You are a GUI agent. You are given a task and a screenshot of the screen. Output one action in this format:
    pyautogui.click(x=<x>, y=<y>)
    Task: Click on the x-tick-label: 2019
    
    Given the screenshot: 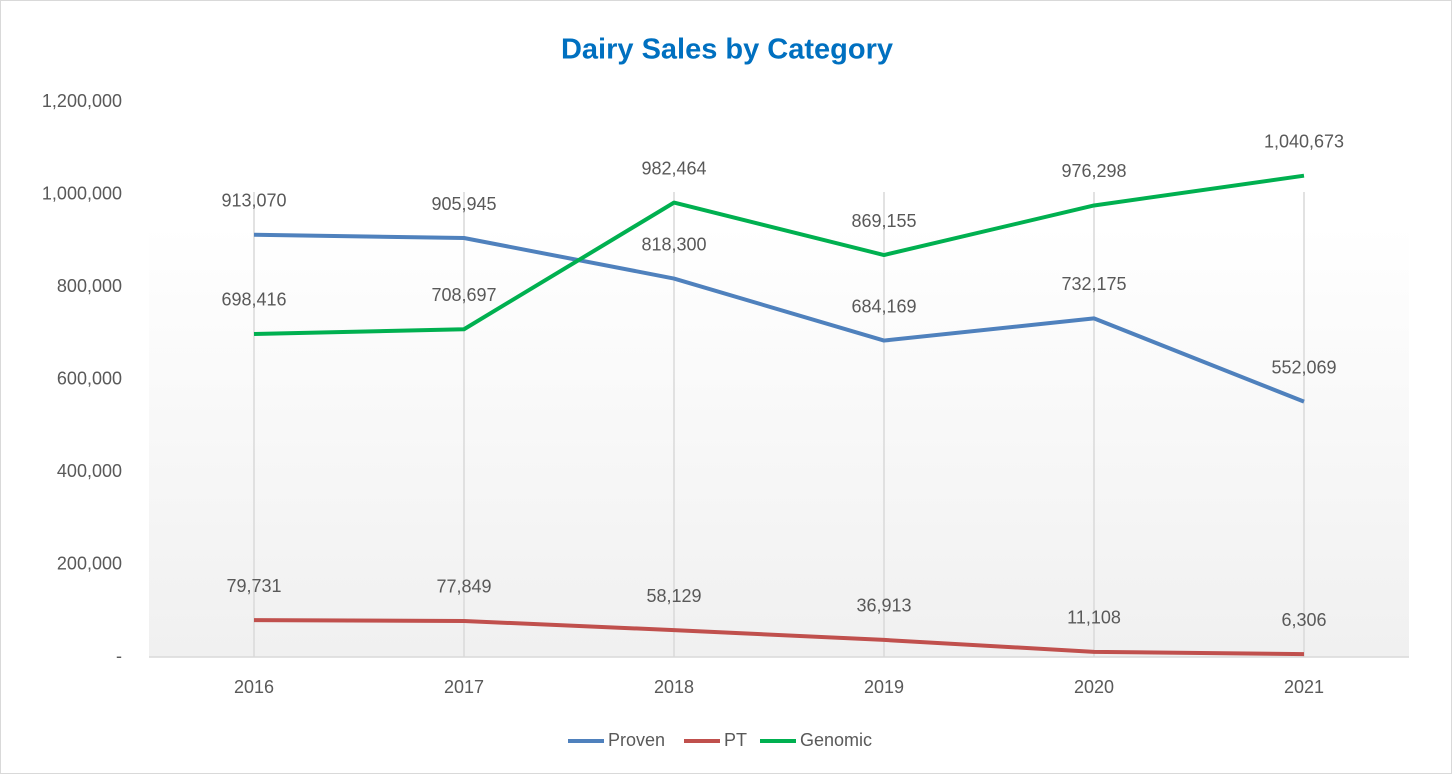 What is the action you would take?
    pyautogui.click(x=884, y=687)
    